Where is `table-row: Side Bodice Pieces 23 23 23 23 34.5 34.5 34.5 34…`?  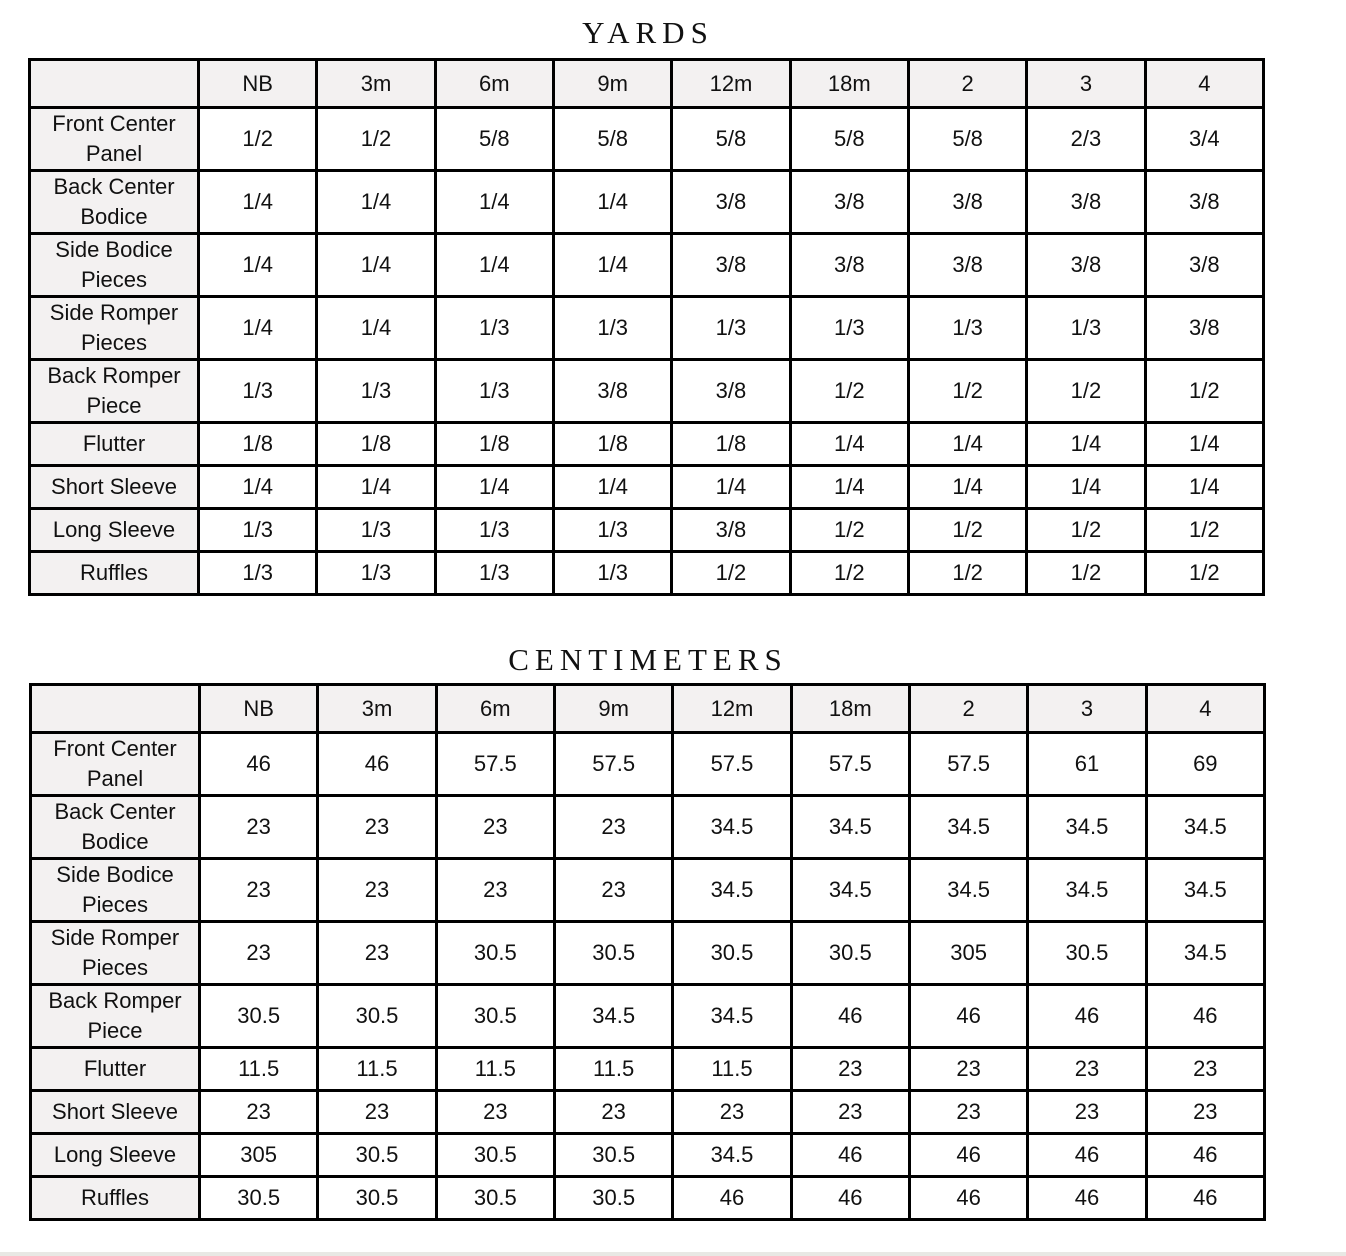
table-row: Side Bodice Pieces 23 23 23 23 34.5 34.5 34.5 34… is located at coordinates (648, 890).